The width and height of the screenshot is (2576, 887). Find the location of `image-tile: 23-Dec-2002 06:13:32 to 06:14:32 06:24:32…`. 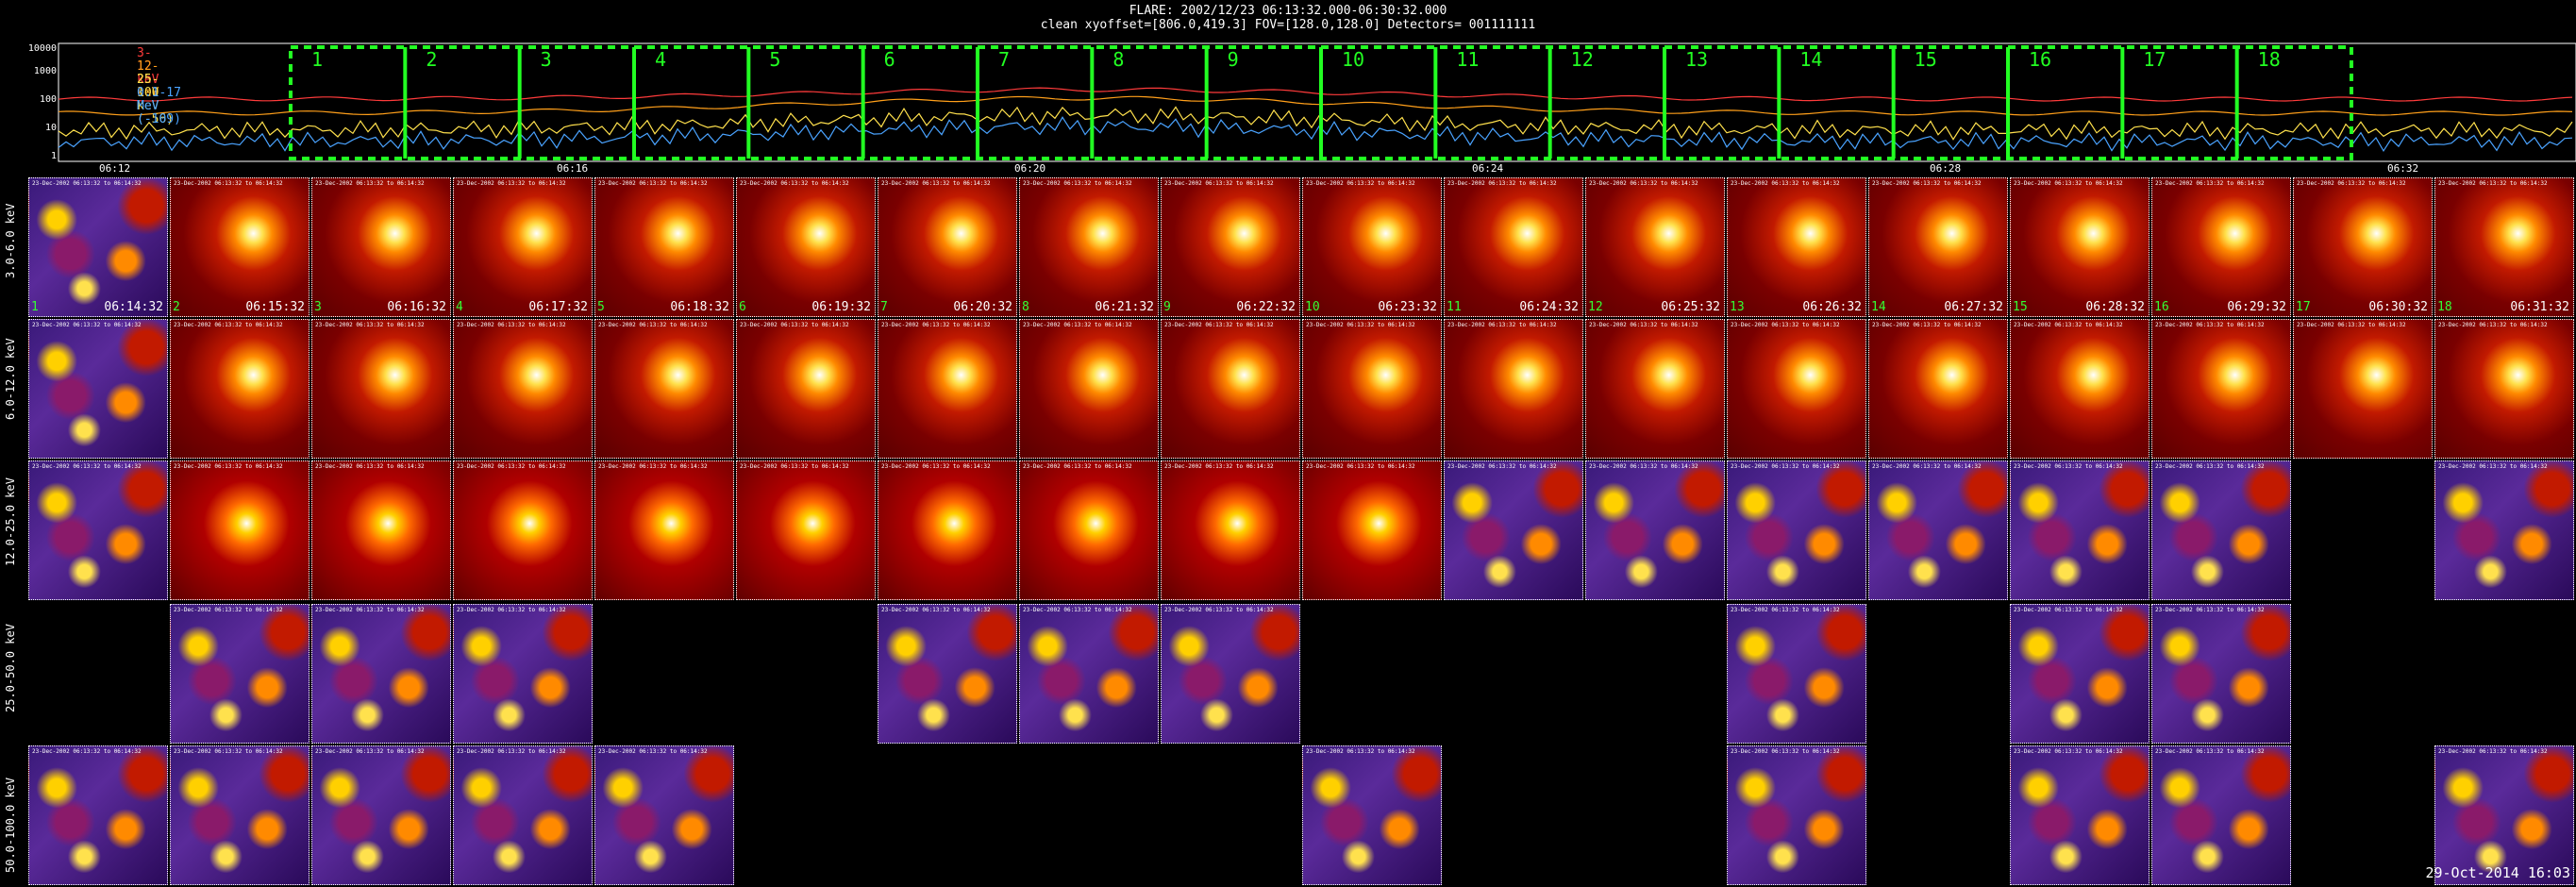

image-tile: 23-Dec-2002 06:13:32 to 06:14:32 06:24:32… is located at coordinates (1513, 247).